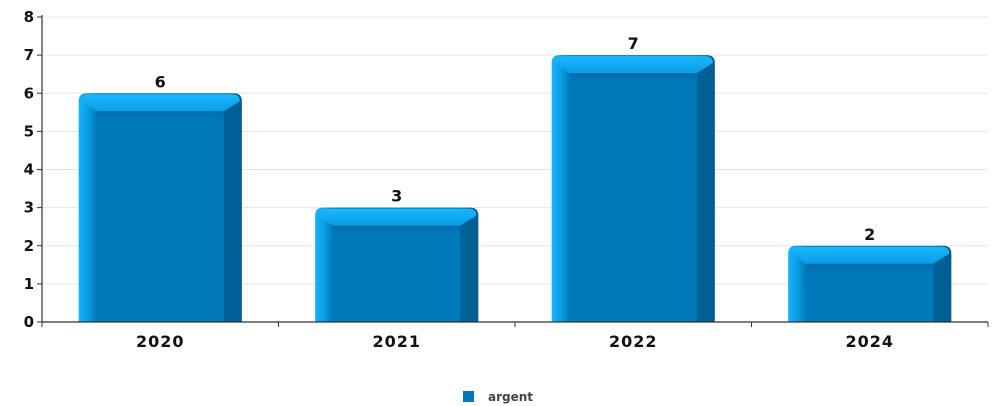  I want to click on x-tick-label: 2024, so click(869, 341).